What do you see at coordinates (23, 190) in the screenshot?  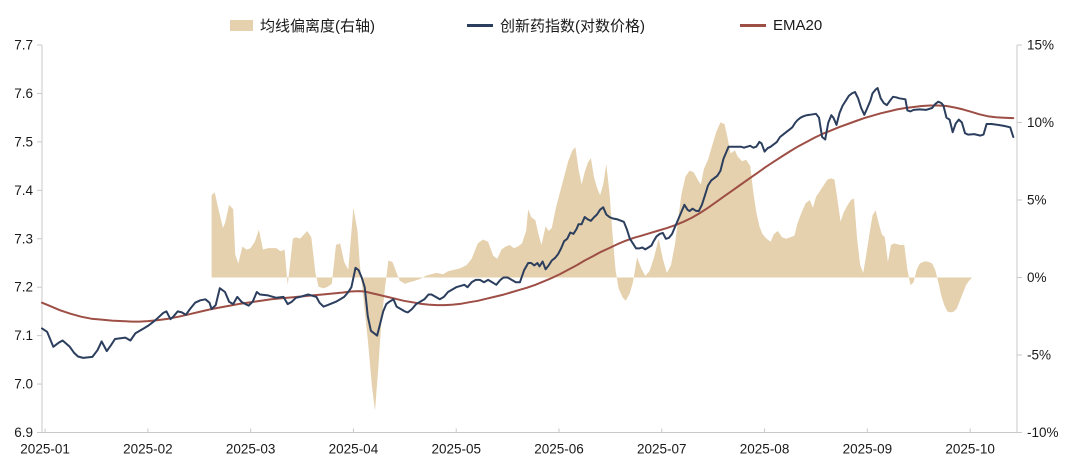 I see `y-left-tick-label: 7.4` at bounding box center [23, 190].